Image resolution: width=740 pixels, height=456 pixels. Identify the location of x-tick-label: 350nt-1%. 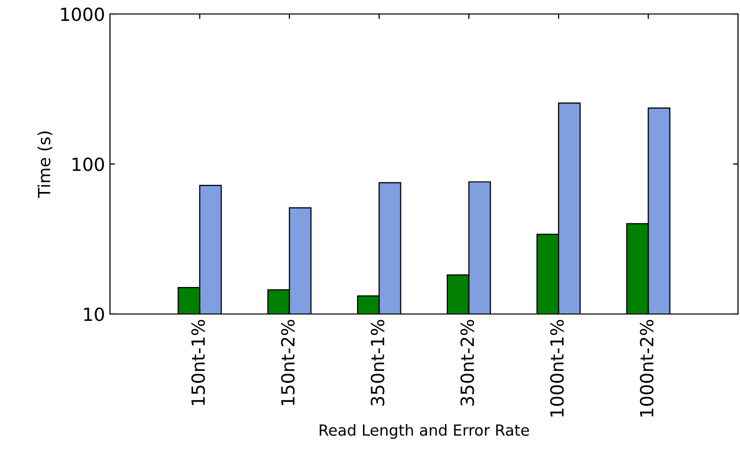
(377, 363).